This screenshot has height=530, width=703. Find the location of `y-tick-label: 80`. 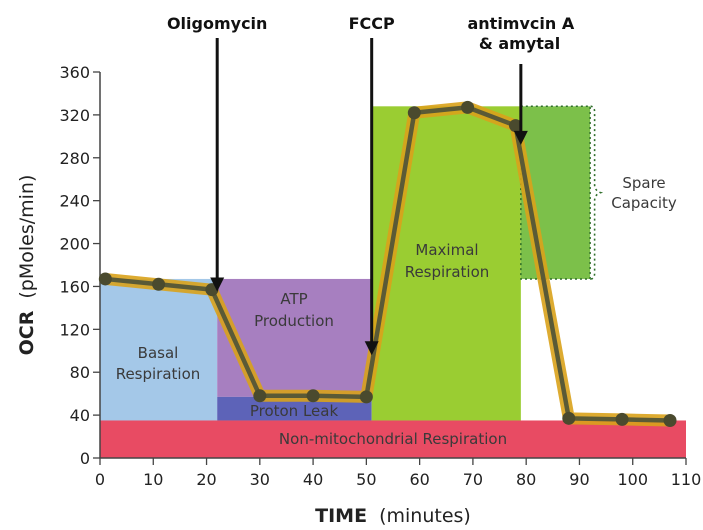

y-tick-label: 80 is located at coordinates (80, 372).